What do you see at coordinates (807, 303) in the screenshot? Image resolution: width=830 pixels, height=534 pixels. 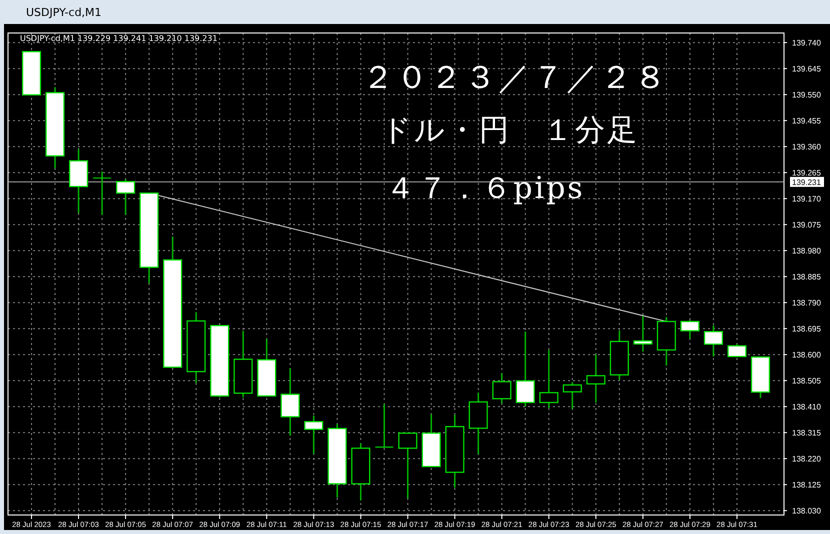 I see `y-tick-label: 138.790` at bounding box center [807, 303].